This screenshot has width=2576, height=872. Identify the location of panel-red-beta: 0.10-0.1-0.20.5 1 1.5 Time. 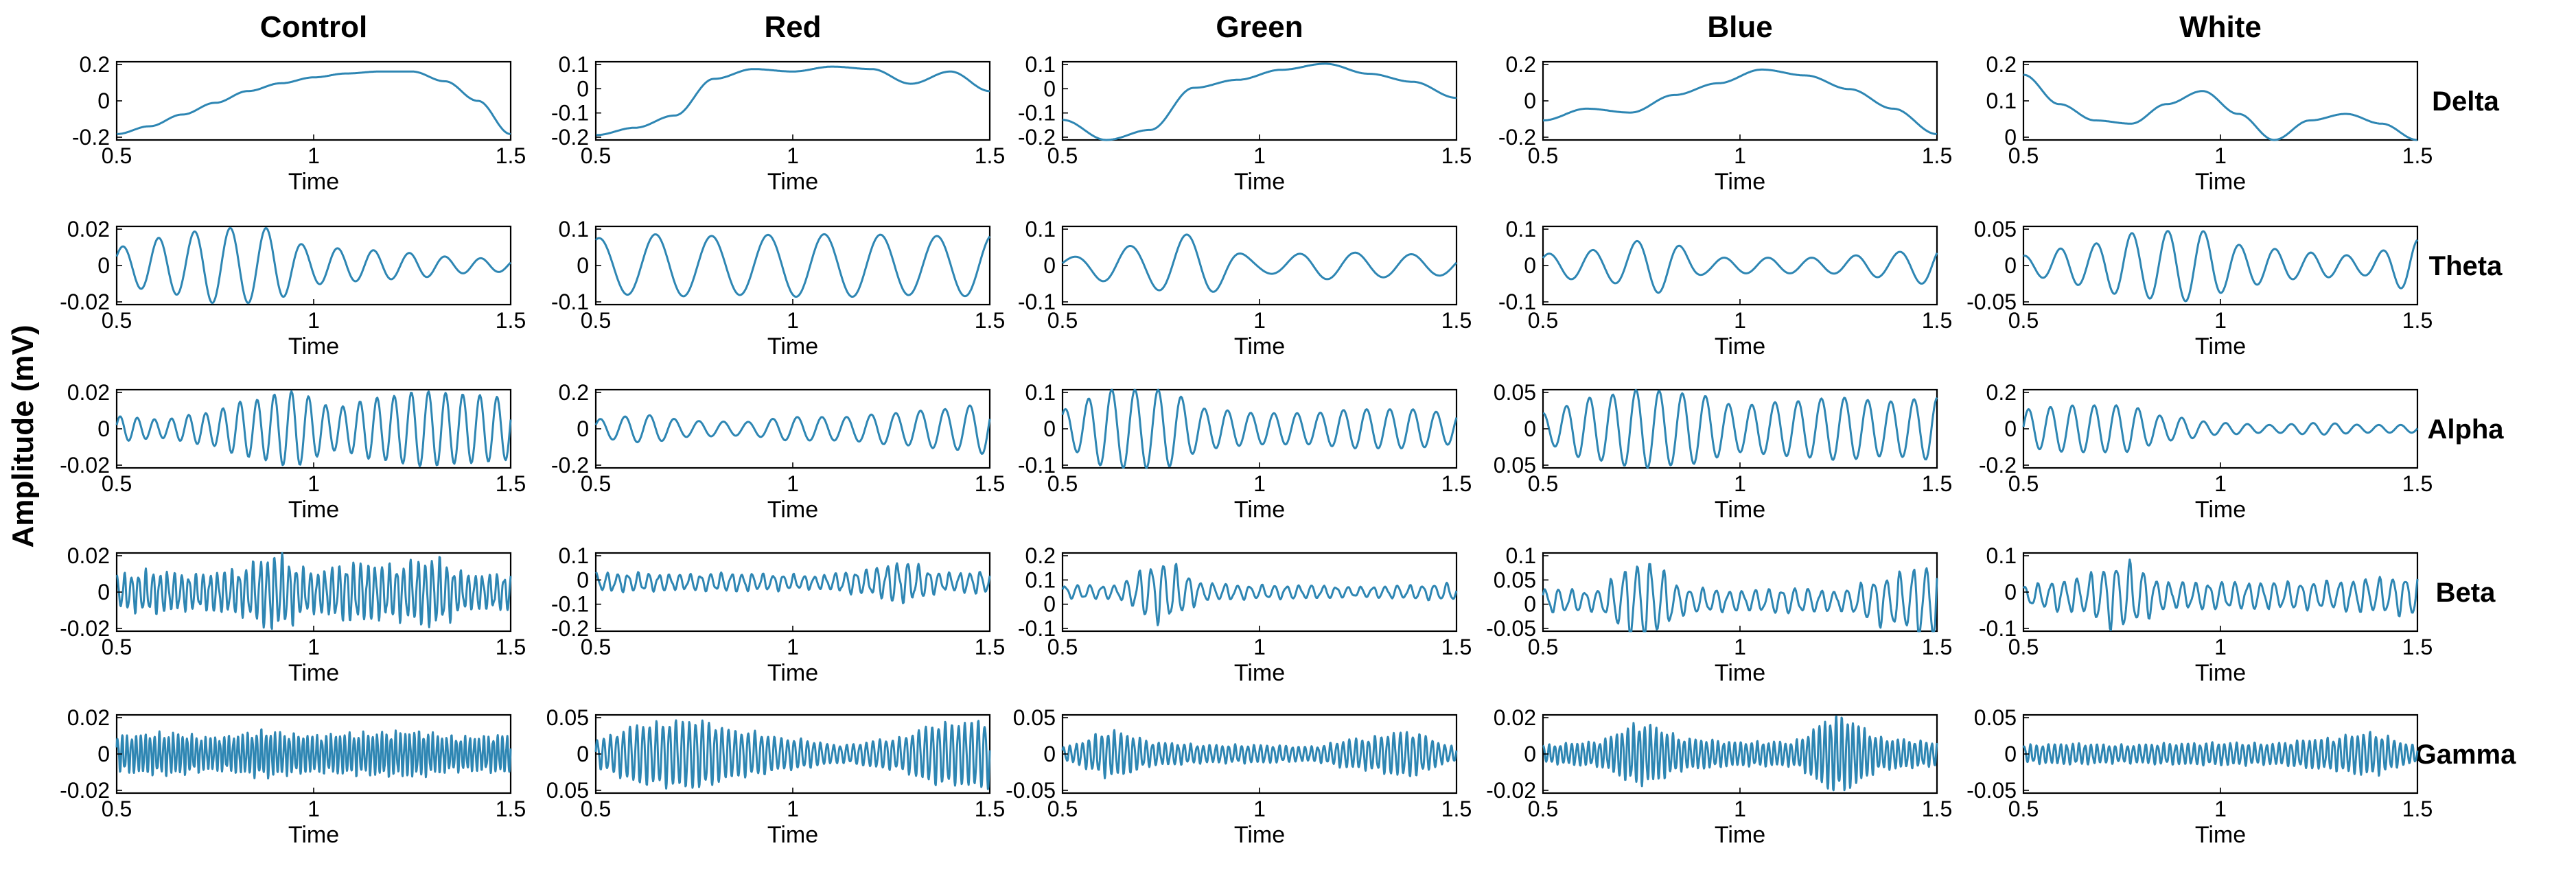
(778, 614).